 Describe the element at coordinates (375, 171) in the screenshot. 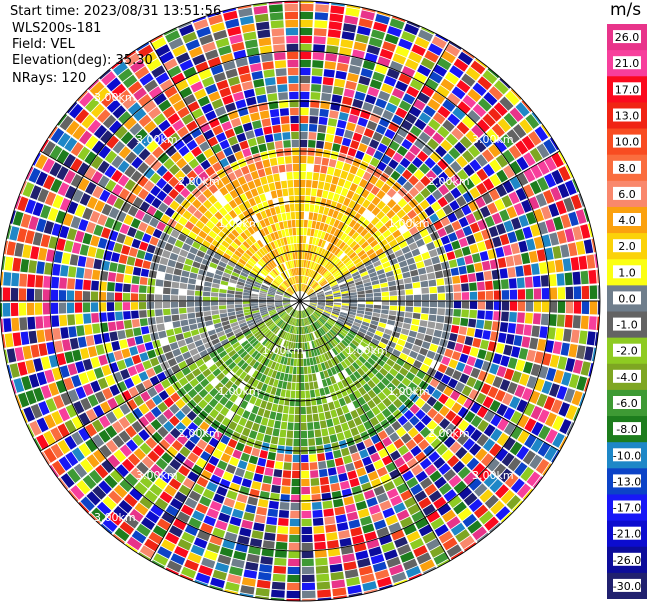

I see `azimuth-spoke` at that location.